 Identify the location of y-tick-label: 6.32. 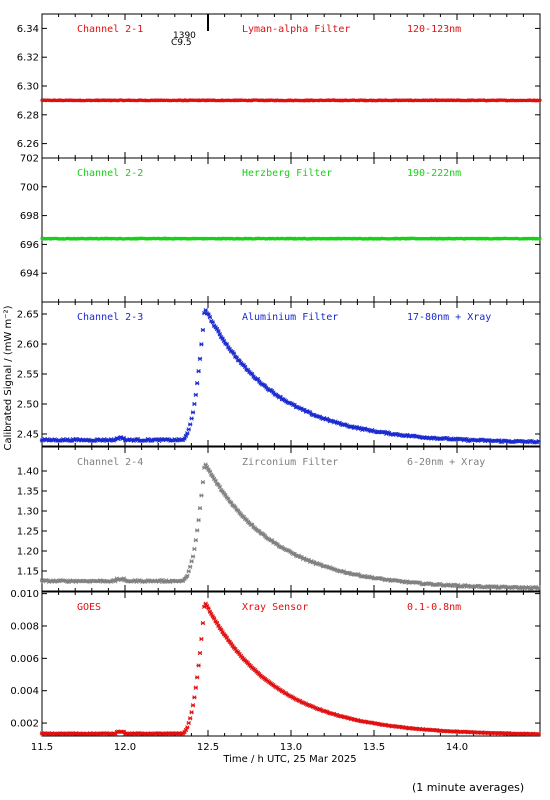
(28, 58).